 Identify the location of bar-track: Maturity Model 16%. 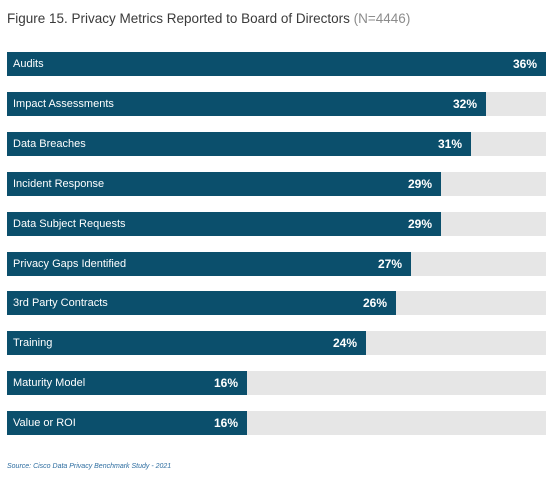
(276, 383).